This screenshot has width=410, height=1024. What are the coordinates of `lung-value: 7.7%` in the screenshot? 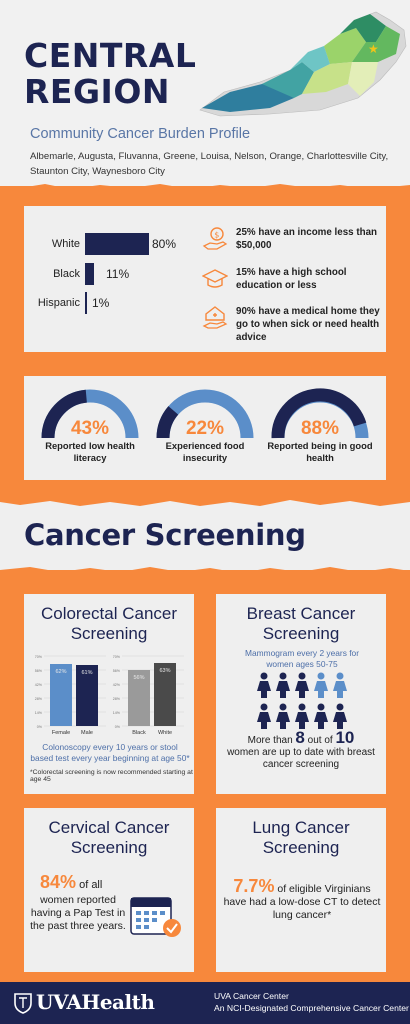 It's located at (254, 886).